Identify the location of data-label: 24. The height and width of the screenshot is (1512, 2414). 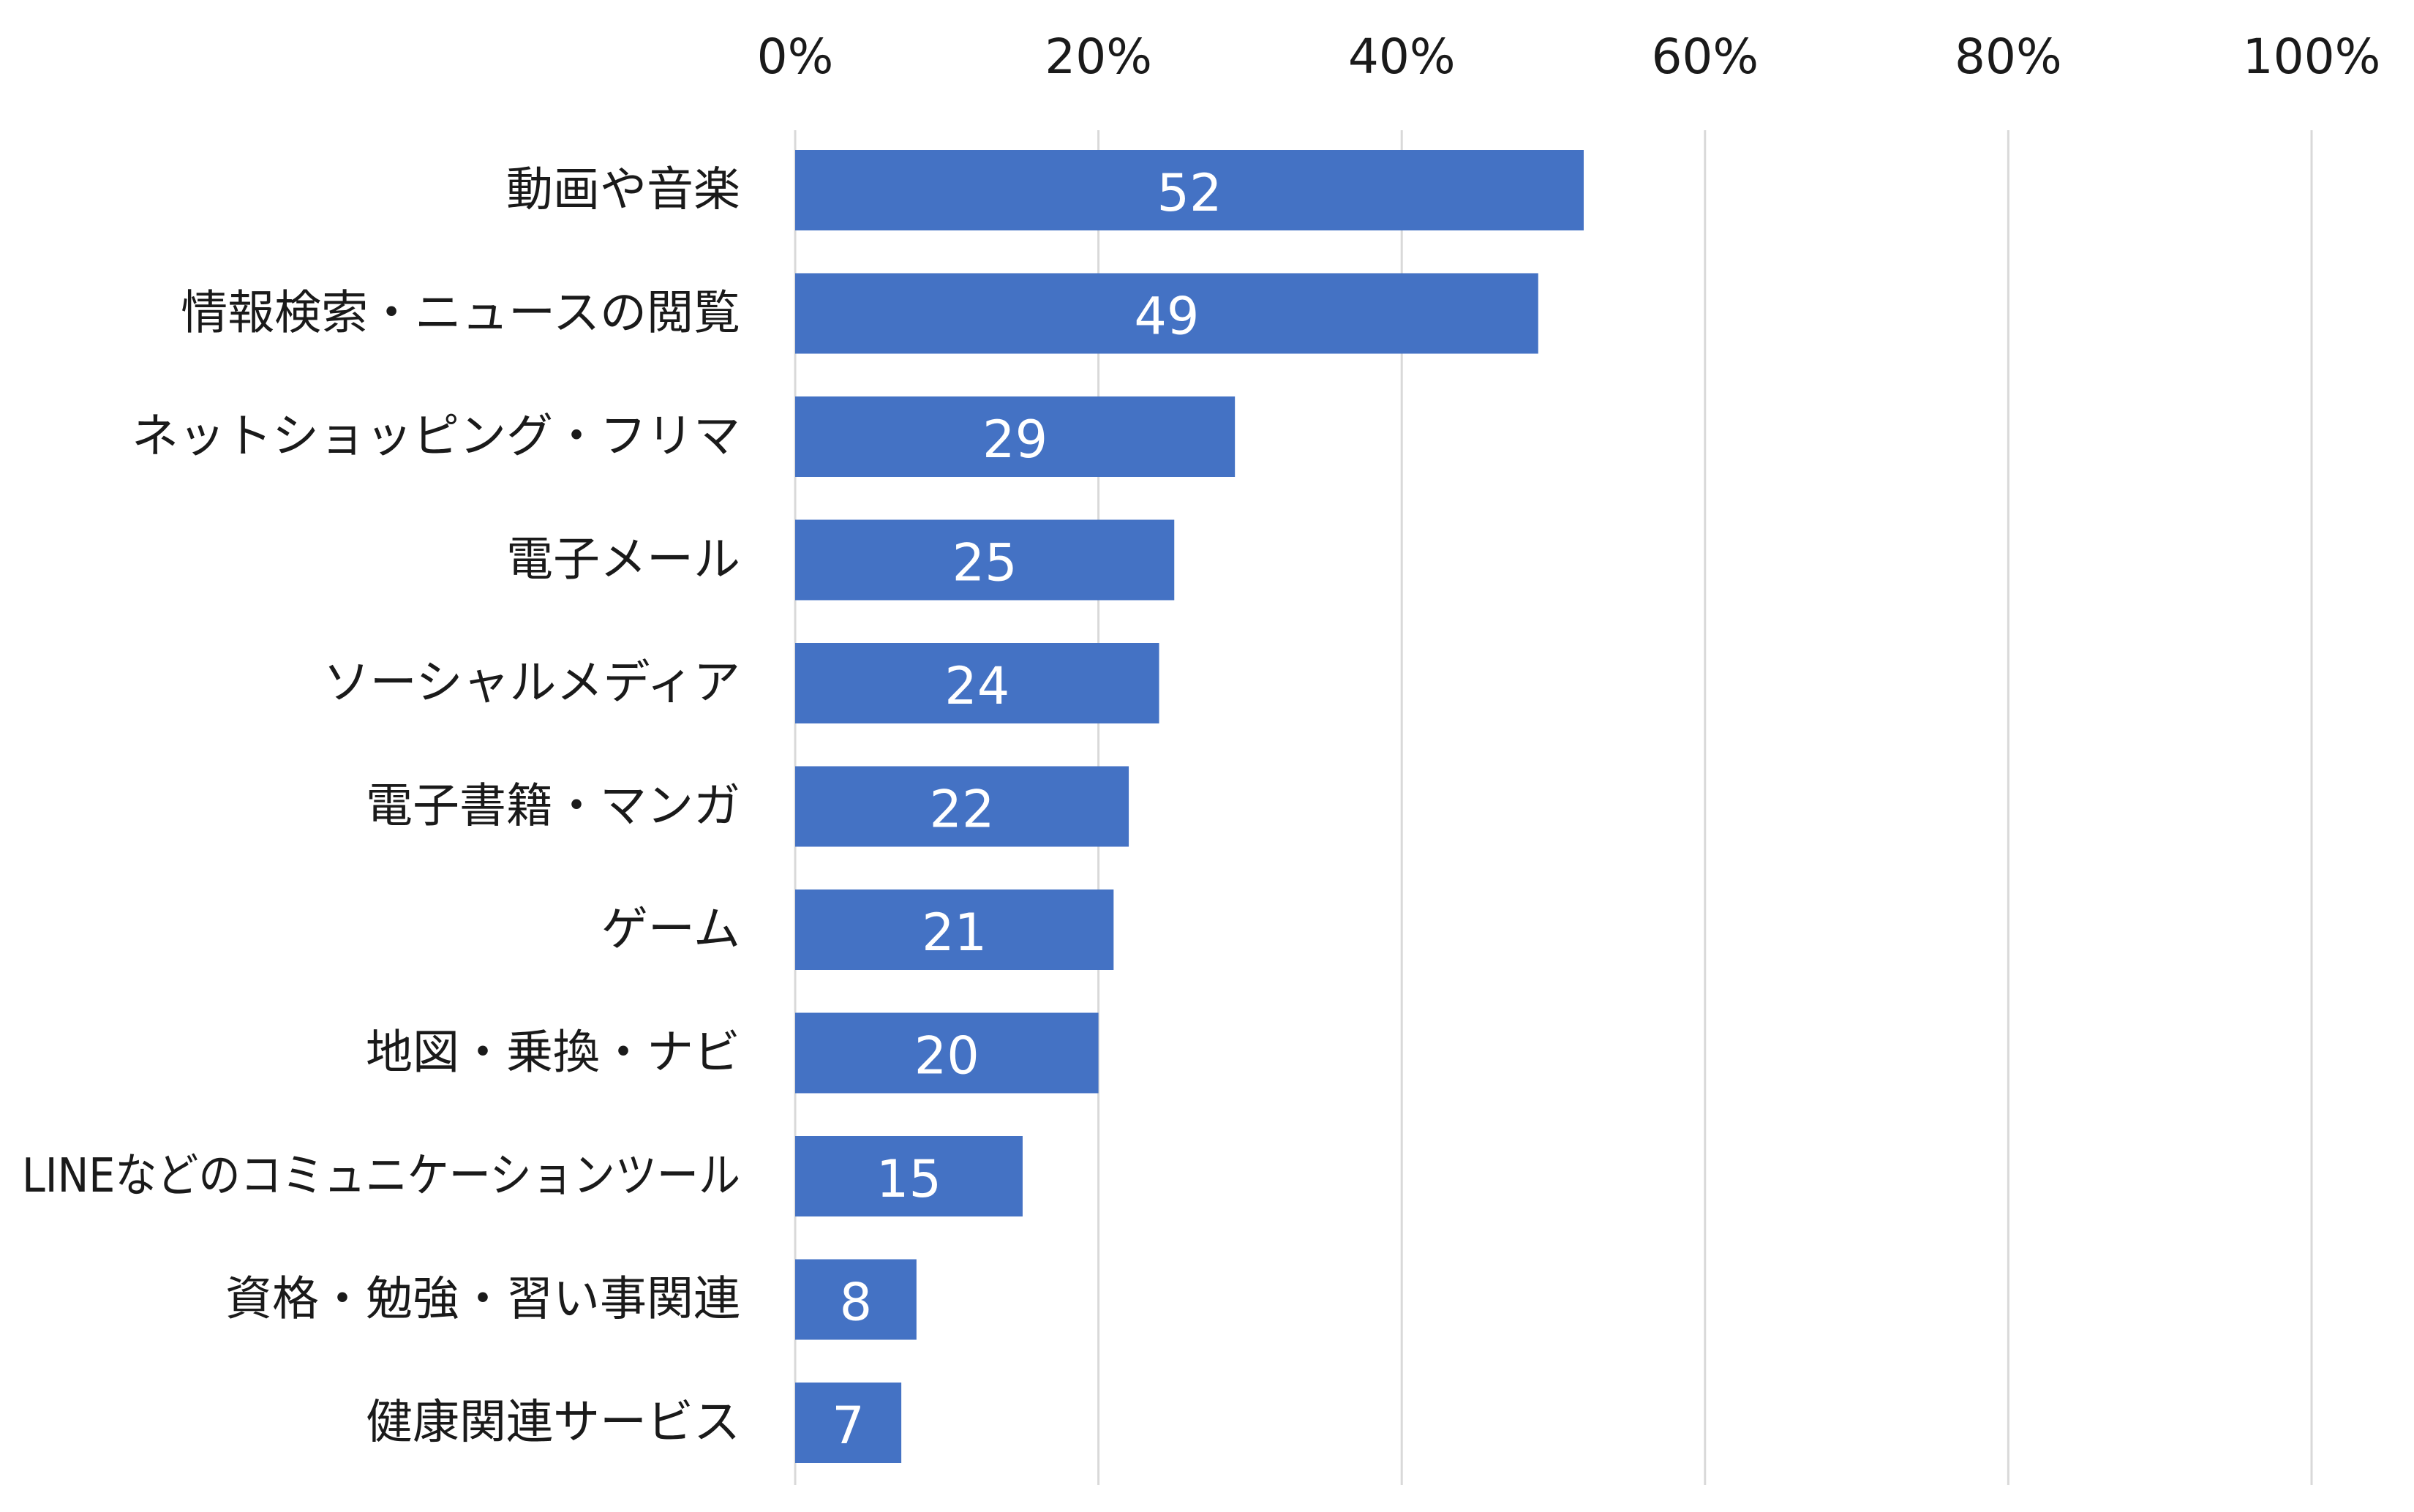
(977, 686).